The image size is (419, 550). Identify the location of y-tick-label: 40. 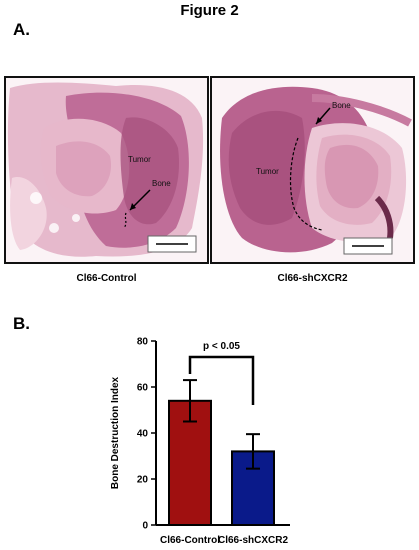
(143, 434).